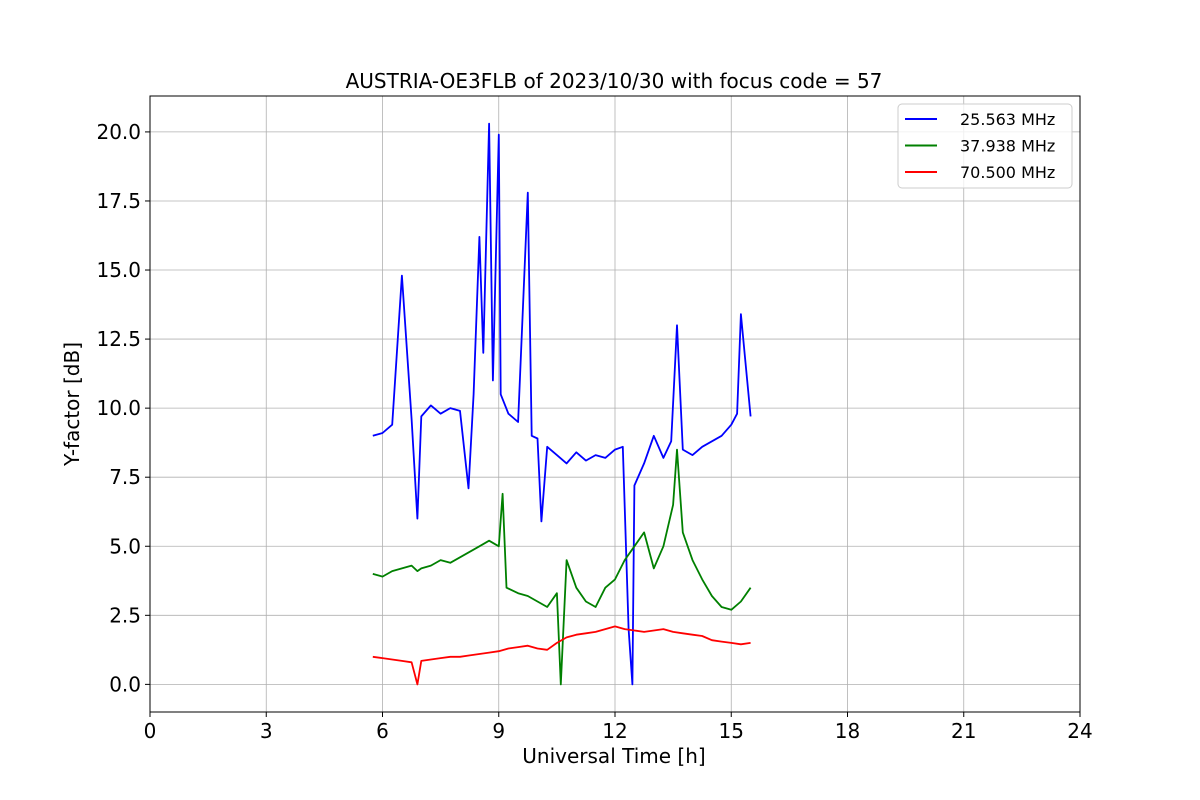  What do you see at coordinates (125, 615) in the screenshot?
I see `y-tick-label: 2.5` at bounding box center [125, 615].